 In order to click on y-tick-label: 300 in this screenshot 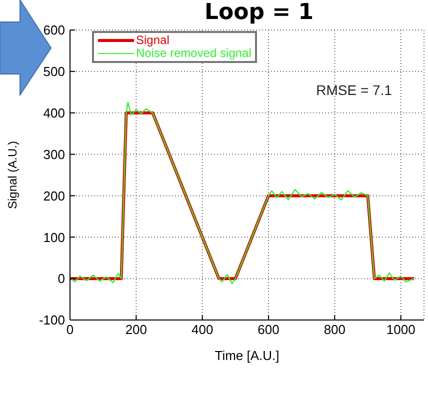, I will do `click(54, 154)`.